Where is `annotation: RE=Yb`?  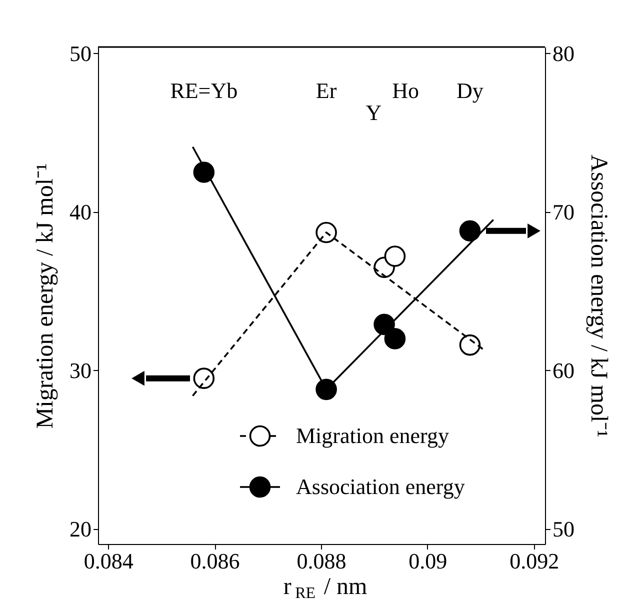 annotation: RE=Yb is located at coordinates (204, 90).